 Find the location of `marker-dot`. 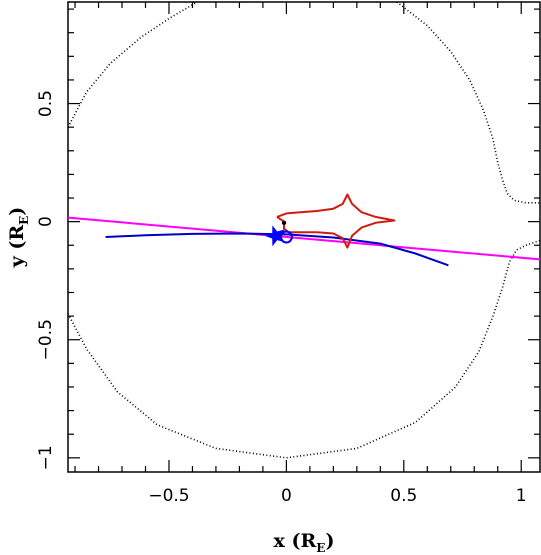

marker-dot is located at coordinates (284, 223).